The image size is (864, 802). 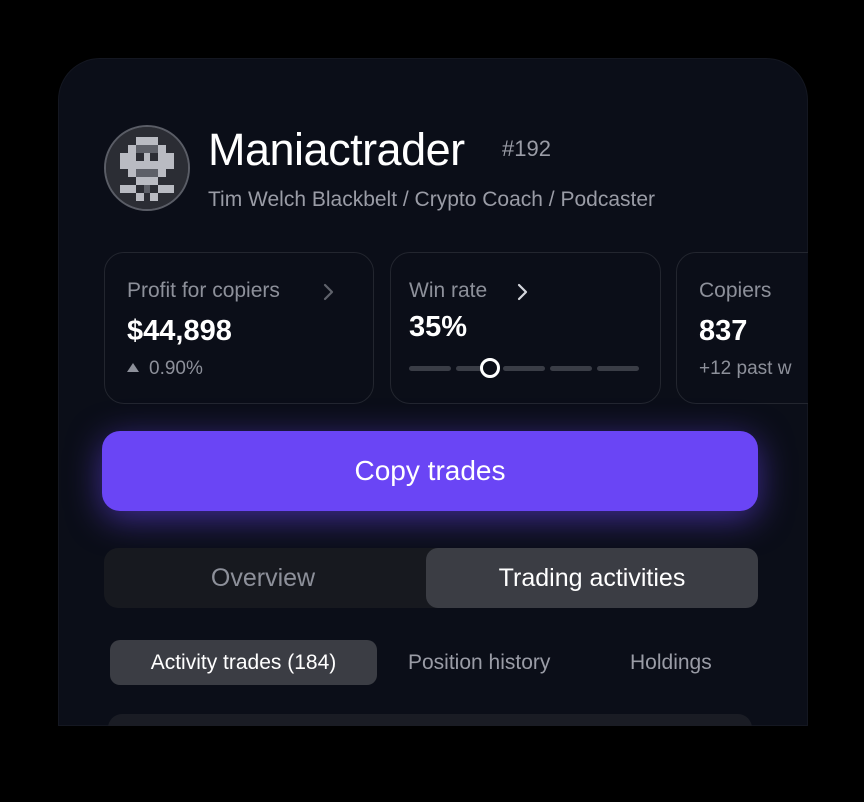 I want to click on win-rate-card: Win rate 35%, so click(x=525, y=328).